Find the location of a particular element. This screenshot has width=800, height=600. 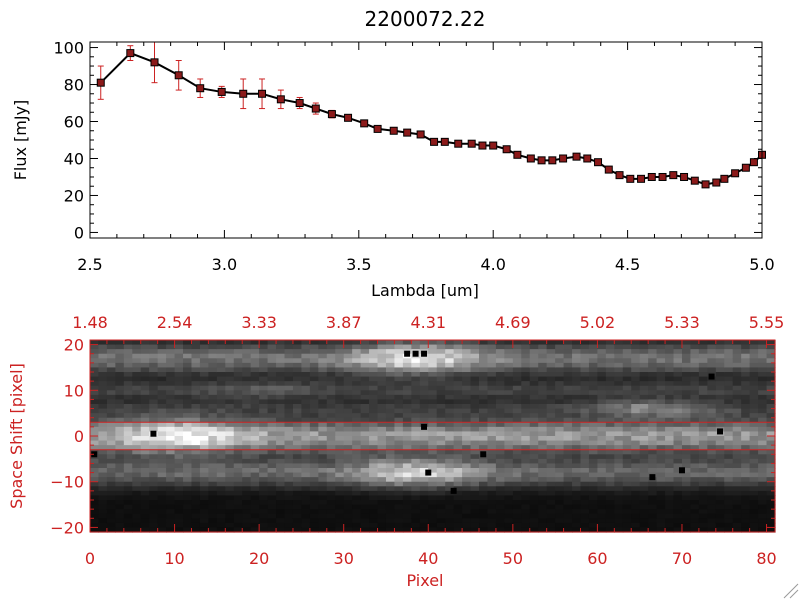

resize-grip-icon is located at coordinates (791, 591).